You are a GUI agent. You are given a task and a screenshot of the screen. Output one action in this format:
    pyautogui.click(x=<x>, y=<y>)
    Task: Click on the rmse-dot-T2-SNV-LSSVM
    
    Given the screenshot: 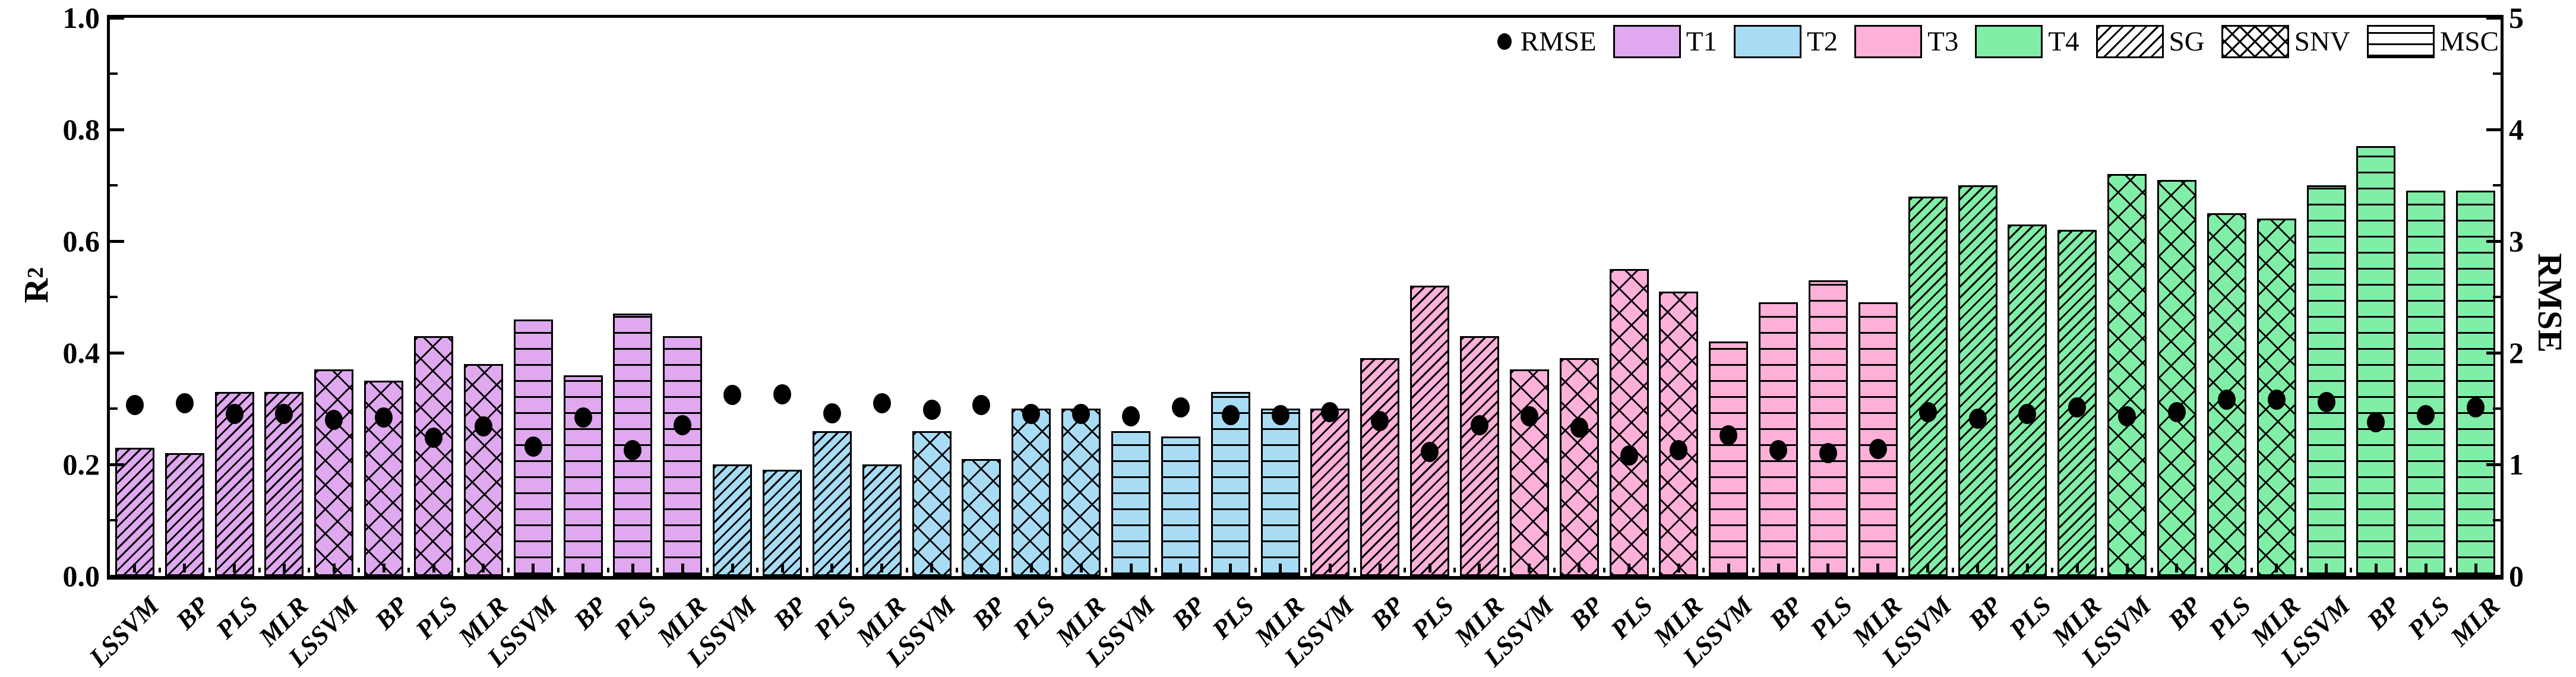 What is the action you would take?
    pyautogui.click(x=931, y=409)
    